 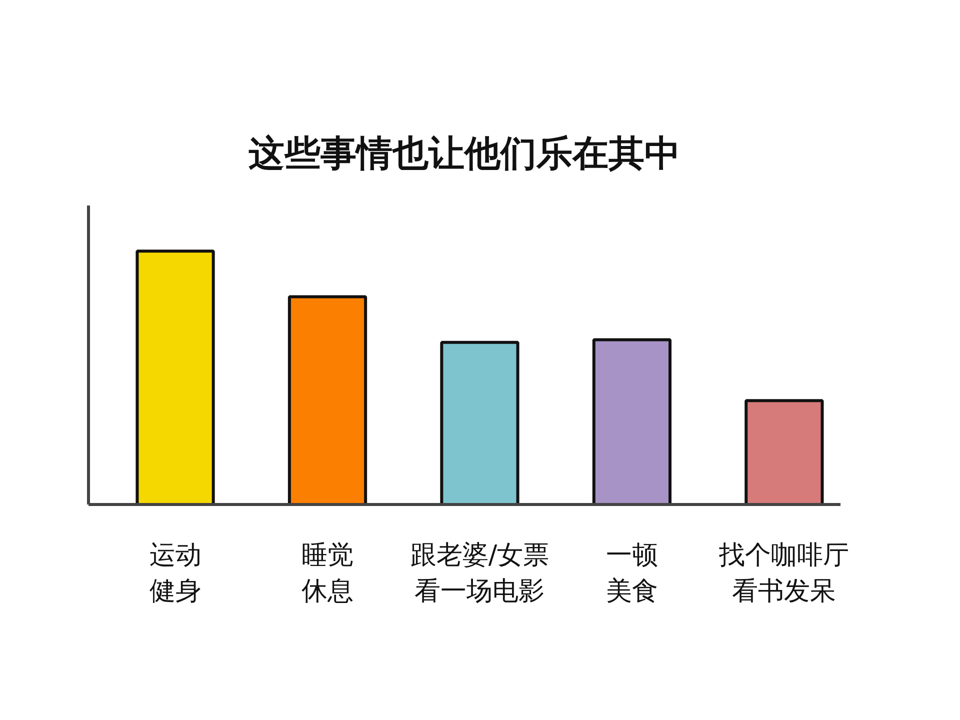 What do you see at coordinates (632, 573) in the screenshot?
I see `x-tick-label: 一顿美食` at bounding box center [632, 573].